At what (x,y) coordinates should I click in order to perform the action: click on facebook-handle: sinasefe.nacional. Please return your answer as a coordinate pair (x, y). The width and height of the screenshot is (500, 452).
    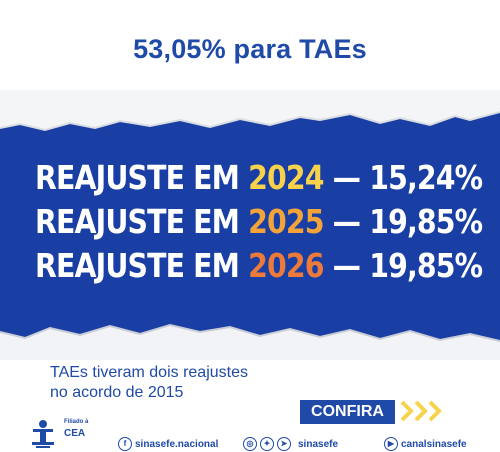
    Looking at the image, I should click on (177, 444).